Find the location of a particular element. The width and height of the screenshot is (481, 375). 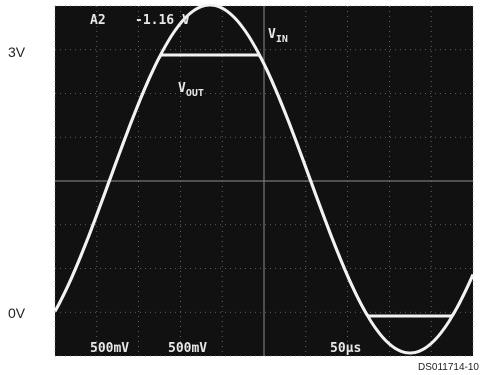

vout-sub: OUT is located at coordinates (195, 93).